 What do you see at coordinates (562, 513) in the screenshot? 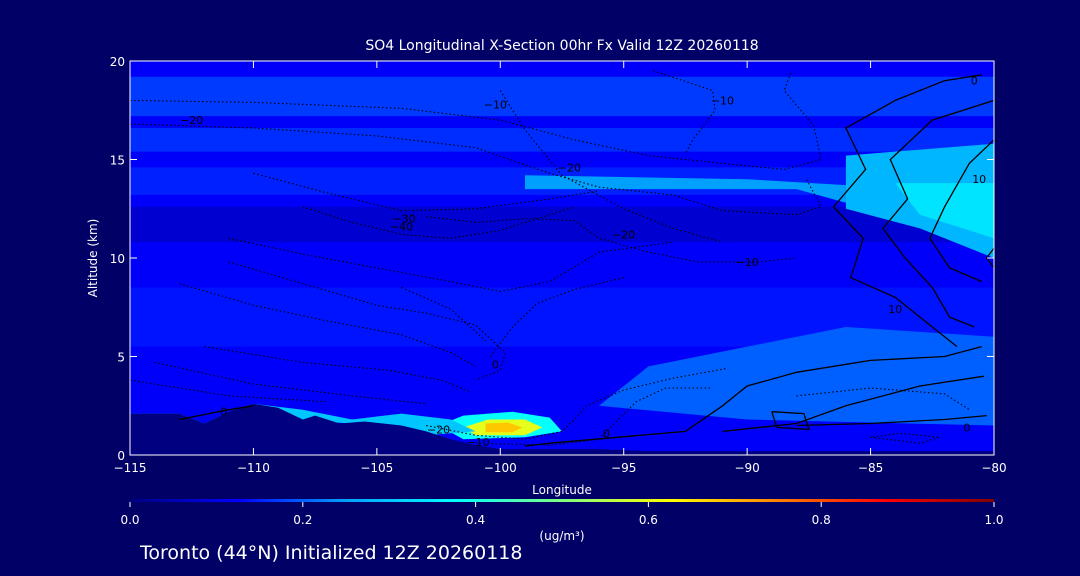
I see `colorbar: 0.0 0.2 0.4 0.6 0.8 1.0` at bounding box center [562, 513].